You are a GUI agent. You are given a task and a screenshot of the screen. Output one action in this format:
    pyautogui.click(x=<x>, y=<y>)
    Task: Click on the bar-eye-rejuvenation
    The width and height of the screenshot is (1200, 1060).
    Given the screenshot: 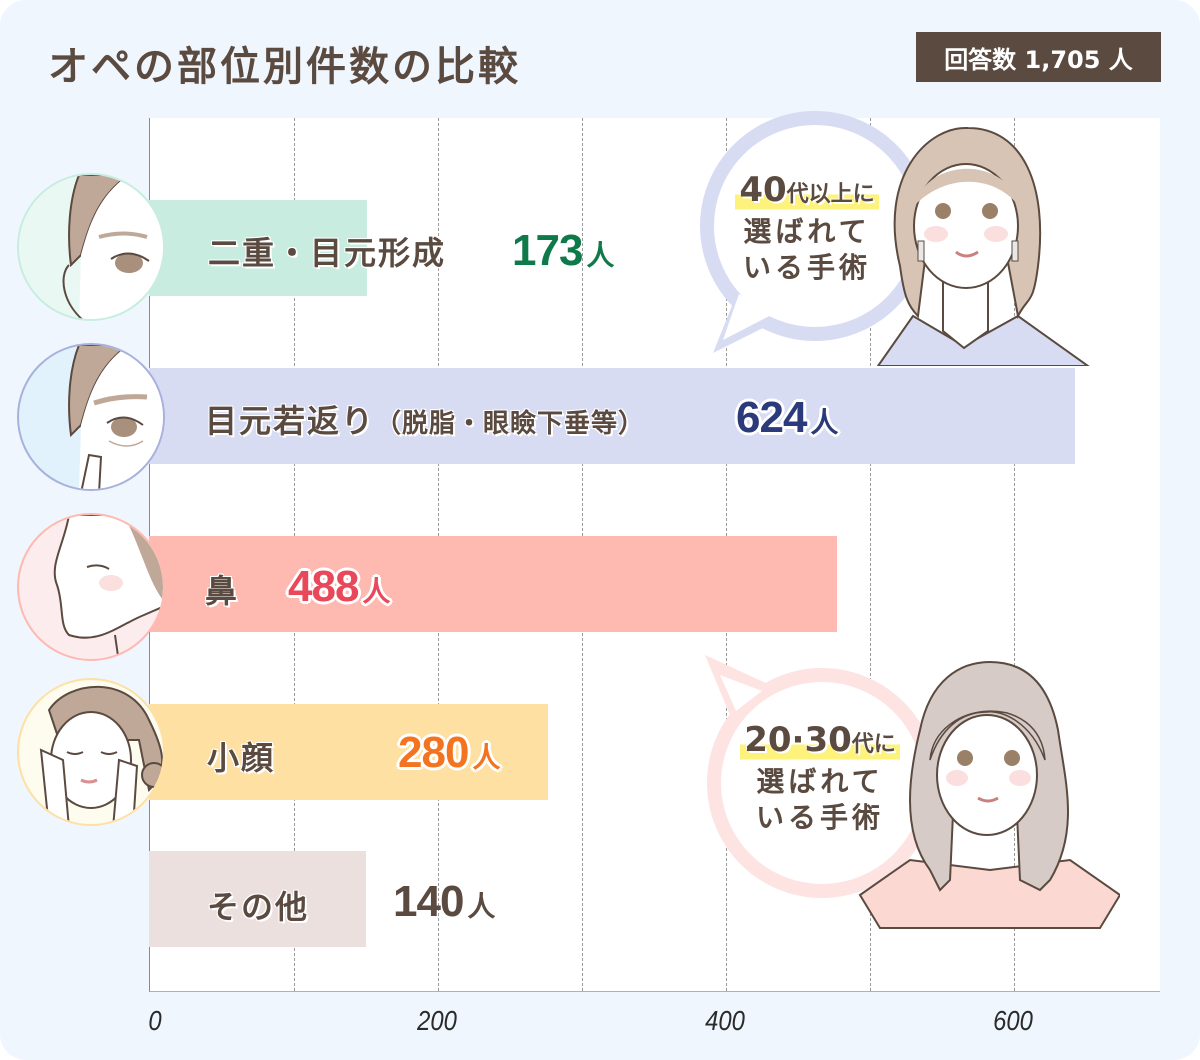 What is the action you would take?
    pyautogui.click(x=612, y=416)
    